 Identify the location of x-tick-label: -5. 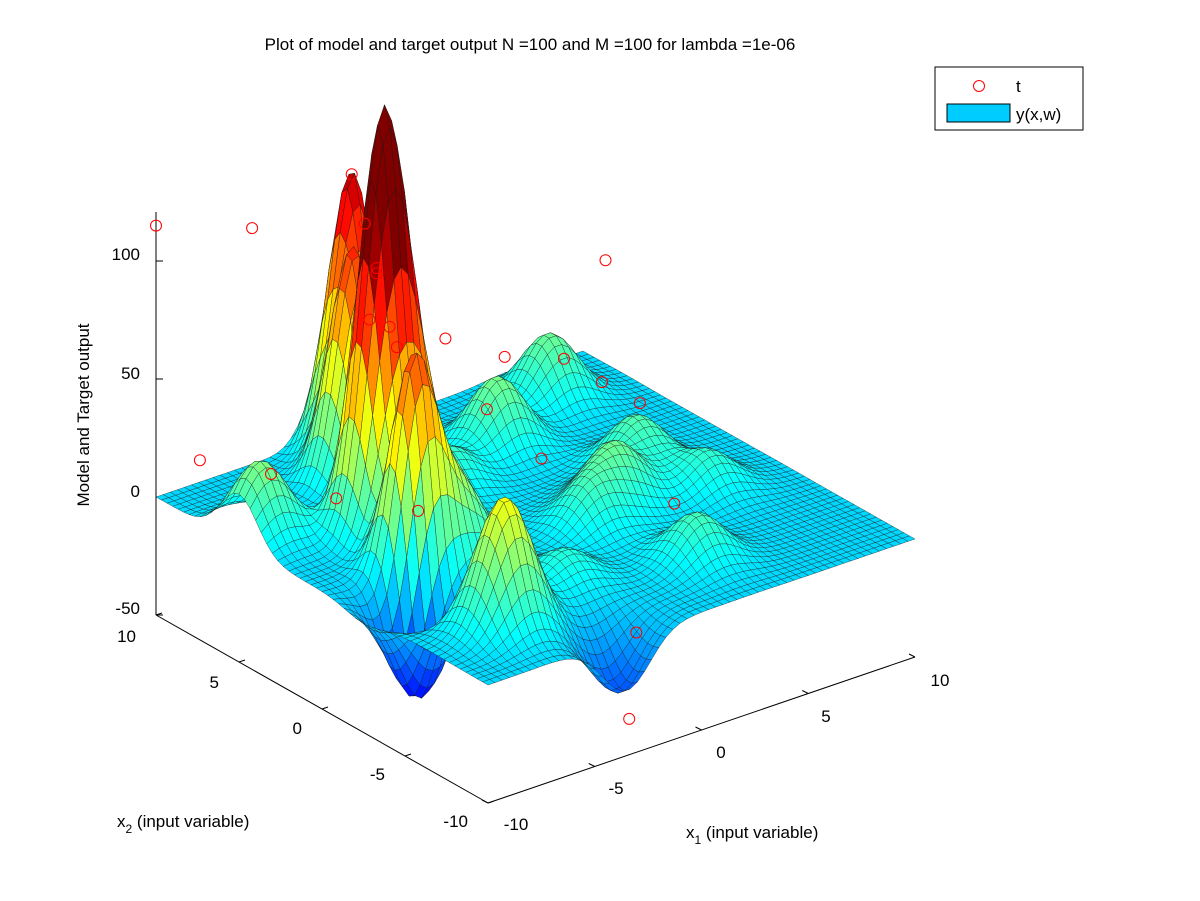
(615, 788).